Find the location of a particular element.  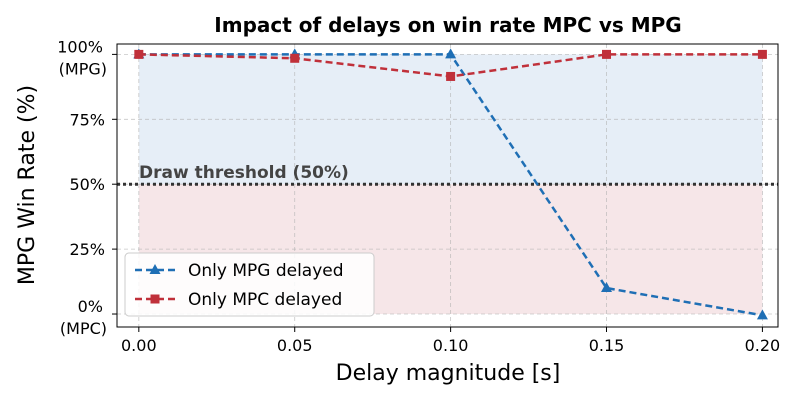

x-tick-label: 0.00 is located at coordinates (139, 345).